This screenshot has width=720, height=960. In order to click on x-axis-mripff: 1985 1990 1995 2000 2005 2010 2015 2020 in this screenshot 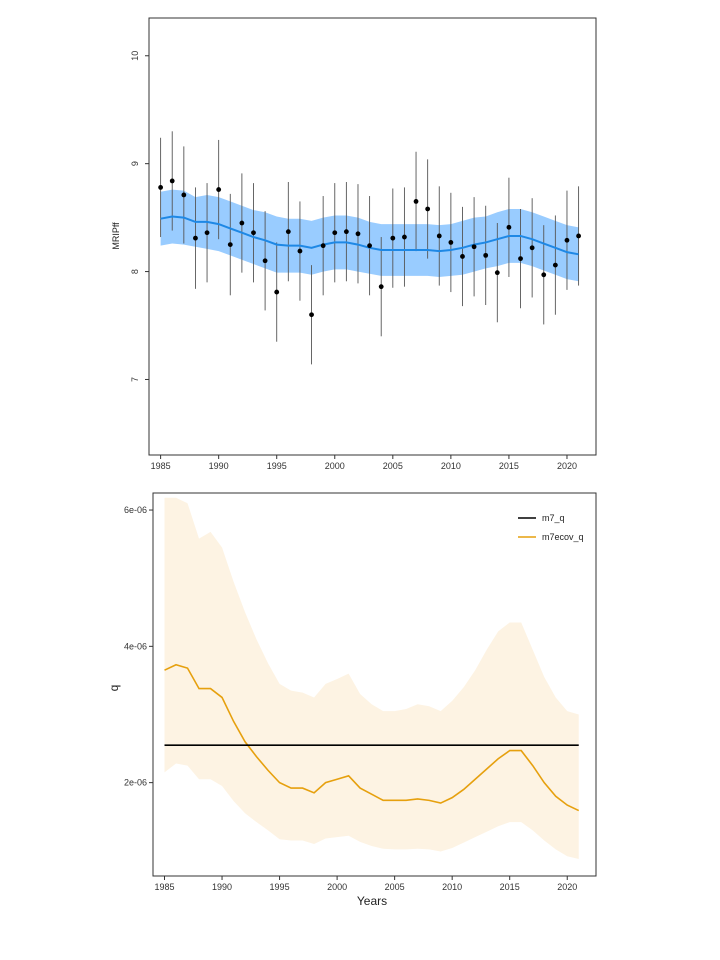, I will do `click(364, 463)`.